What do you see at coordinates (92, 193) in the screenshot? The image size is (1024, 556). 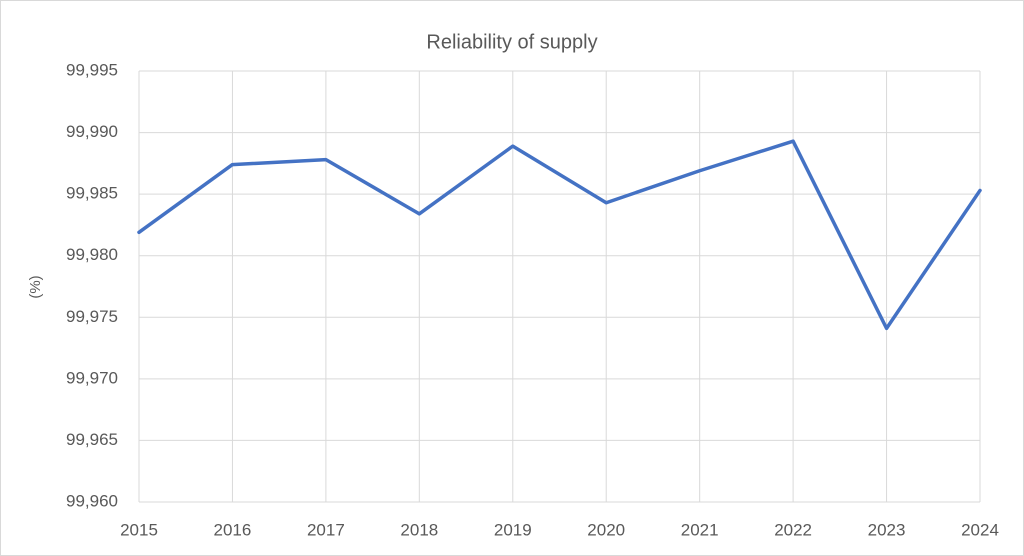 I see `y-tick-label: 99,985` at bounding box center [92, 193].